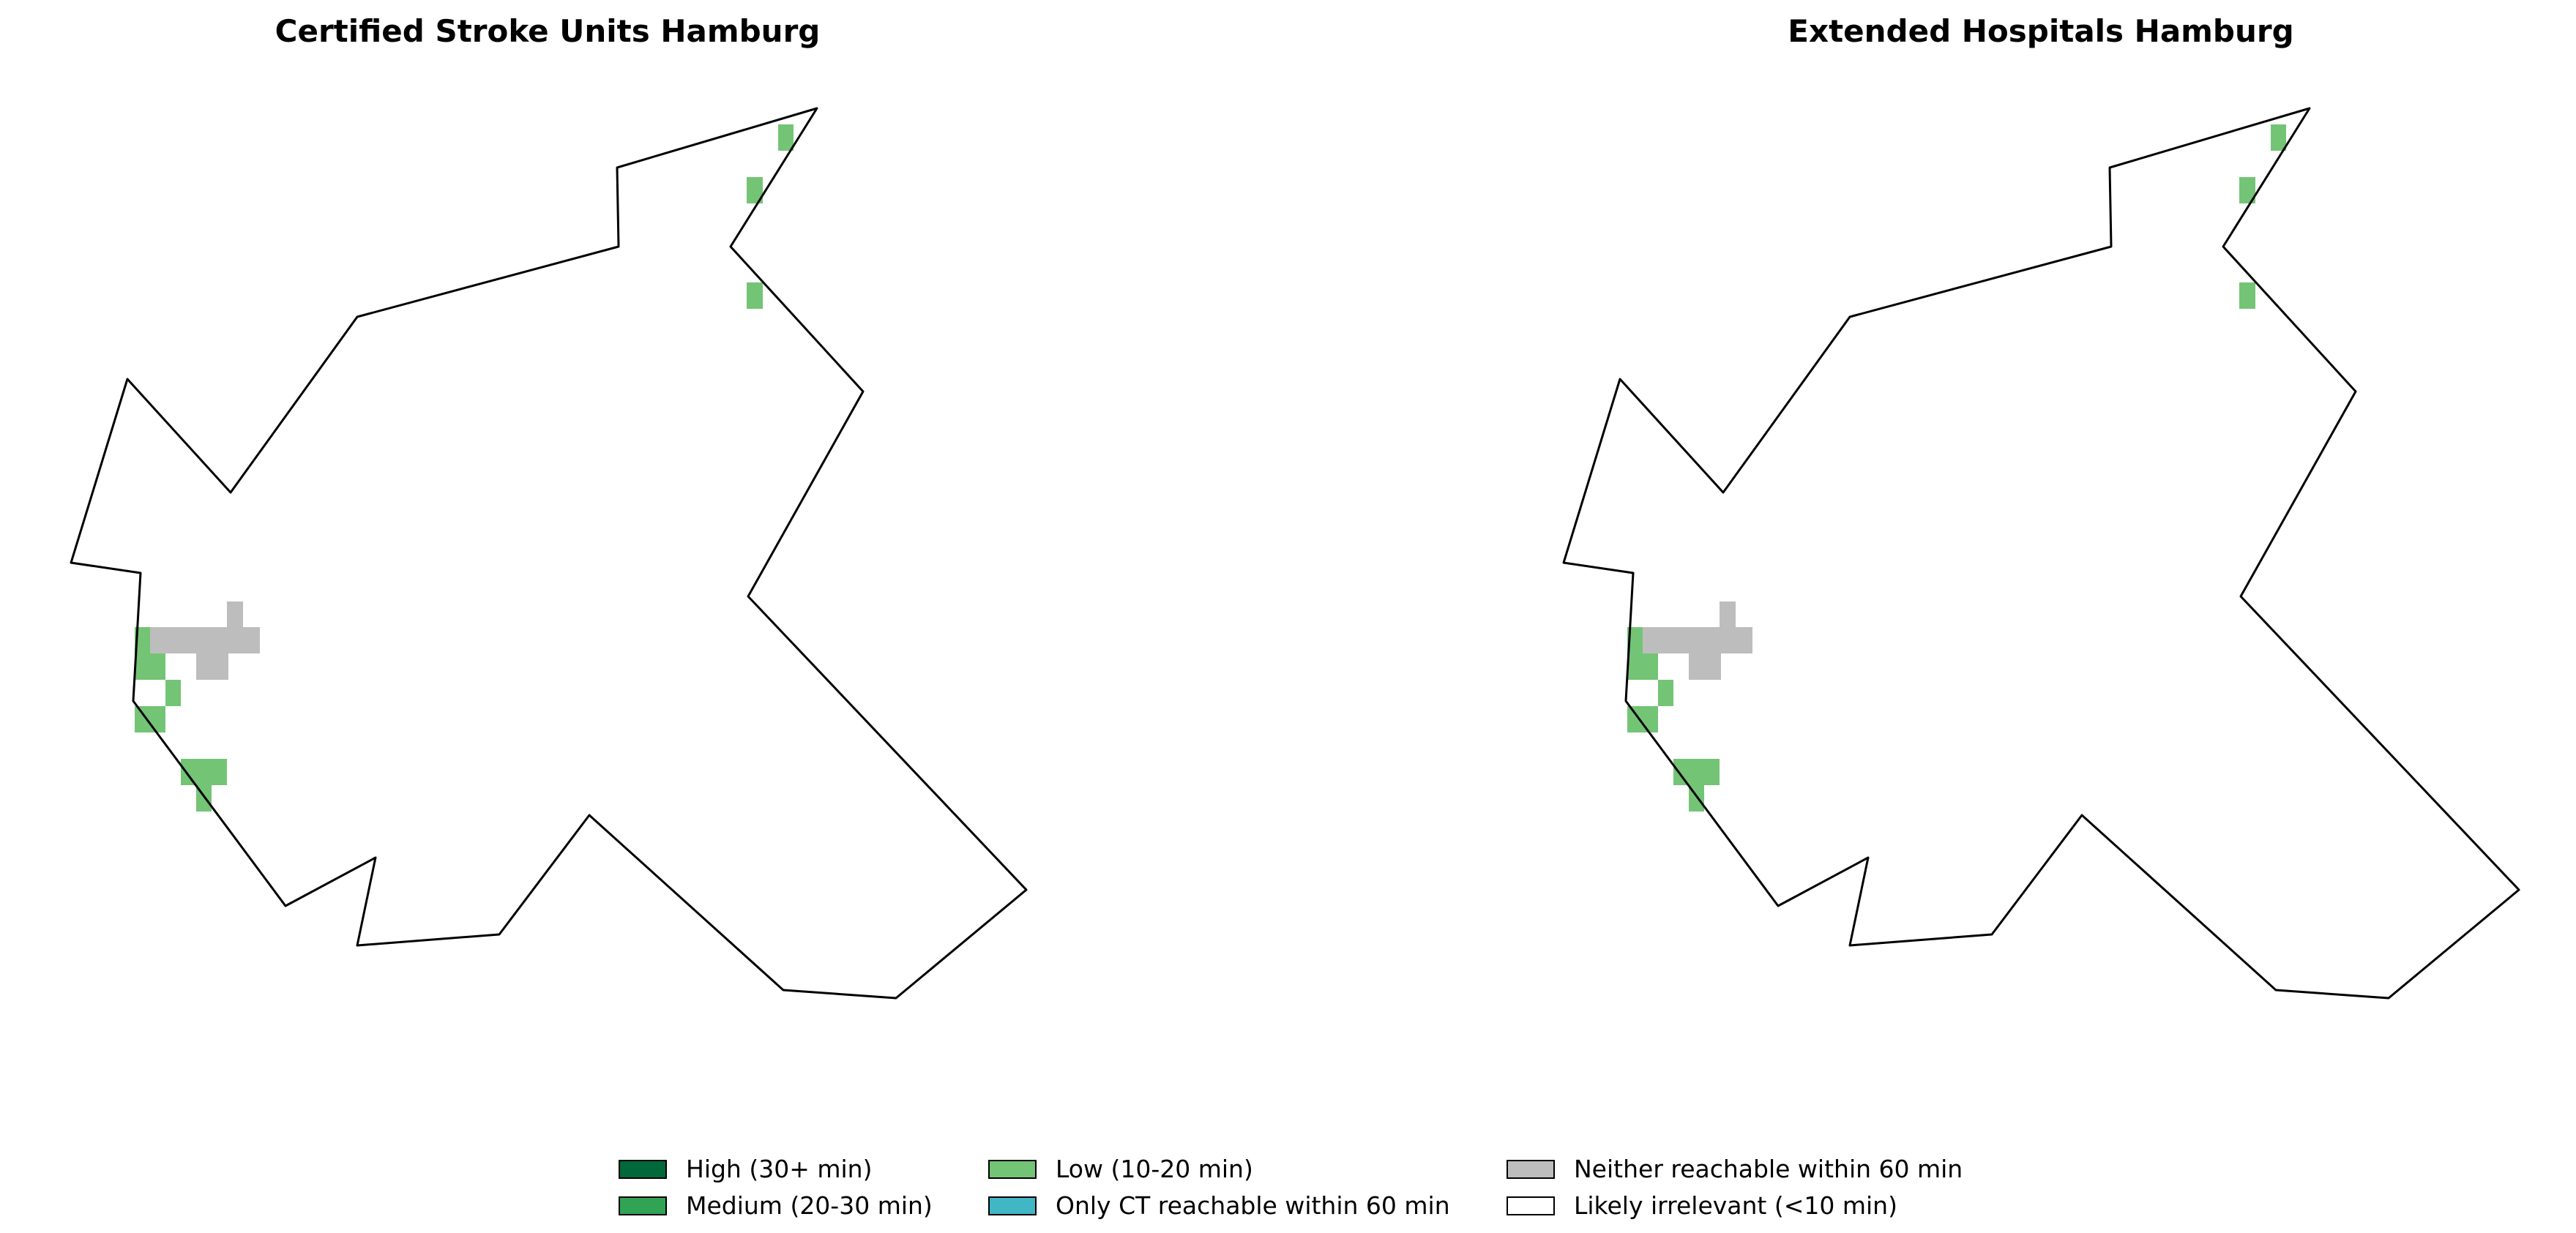  Describe the element at coordinates (2041, 31) in the screenshot. I see `right-map-title: Extended Hospitals Hamburg` at that location.